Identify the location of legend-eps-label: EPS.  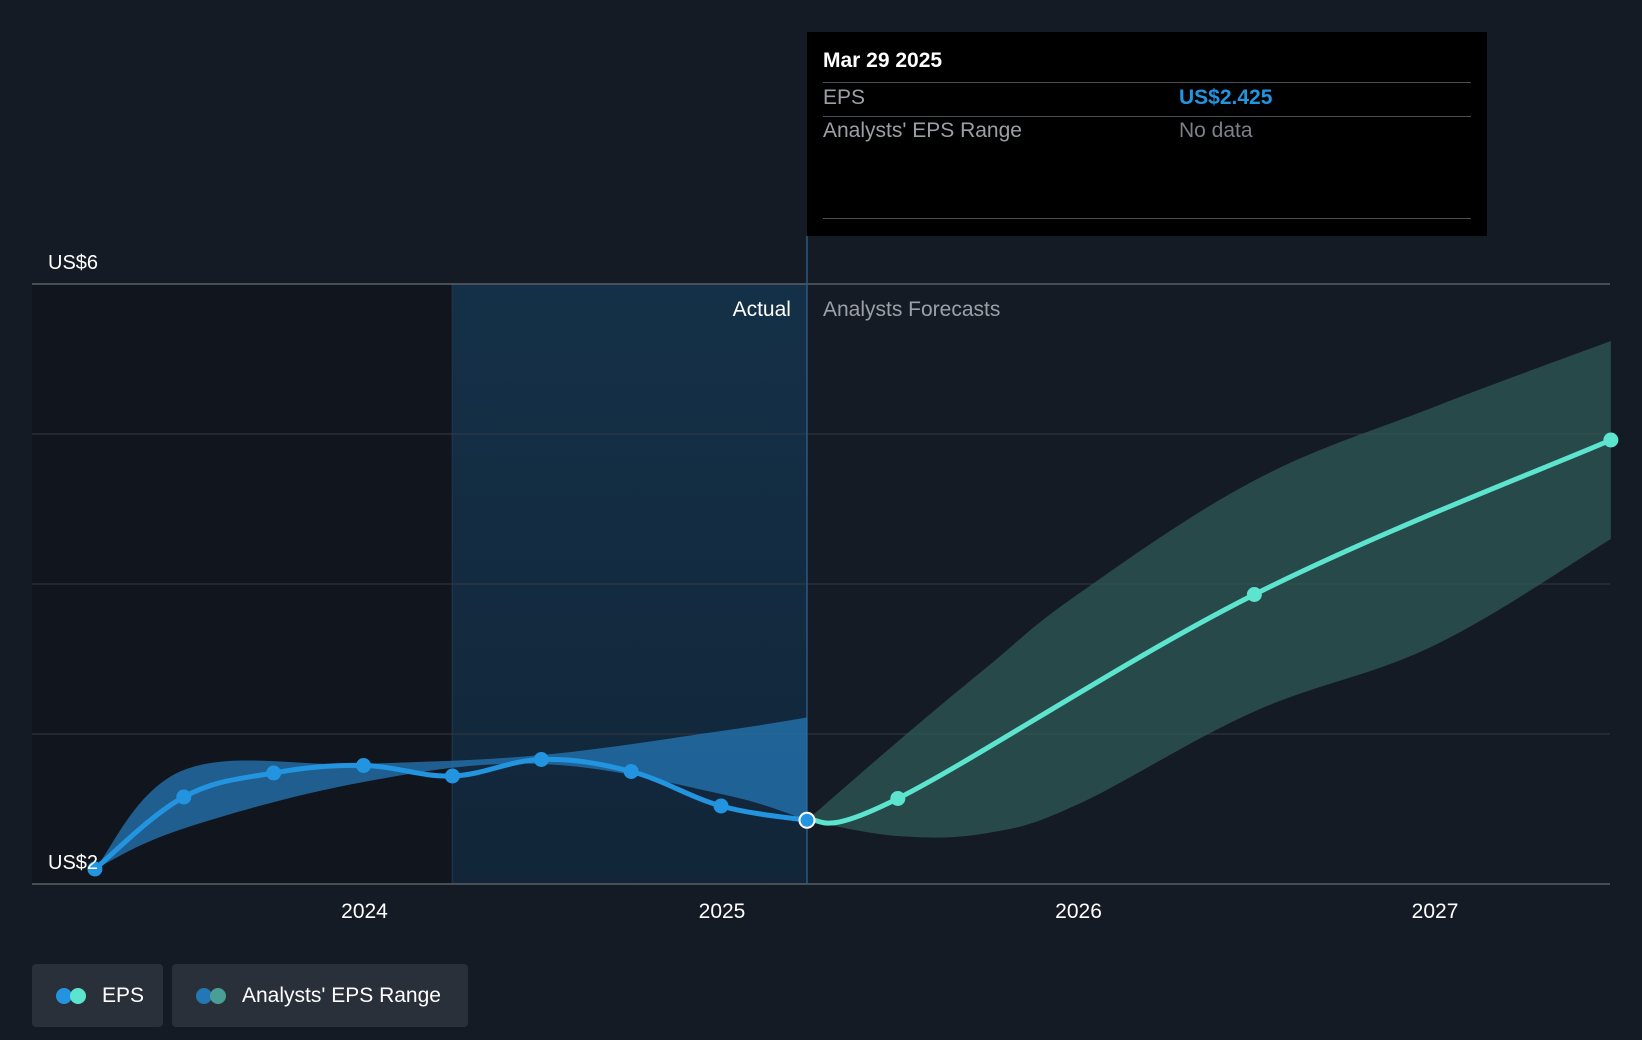
(123, 995).